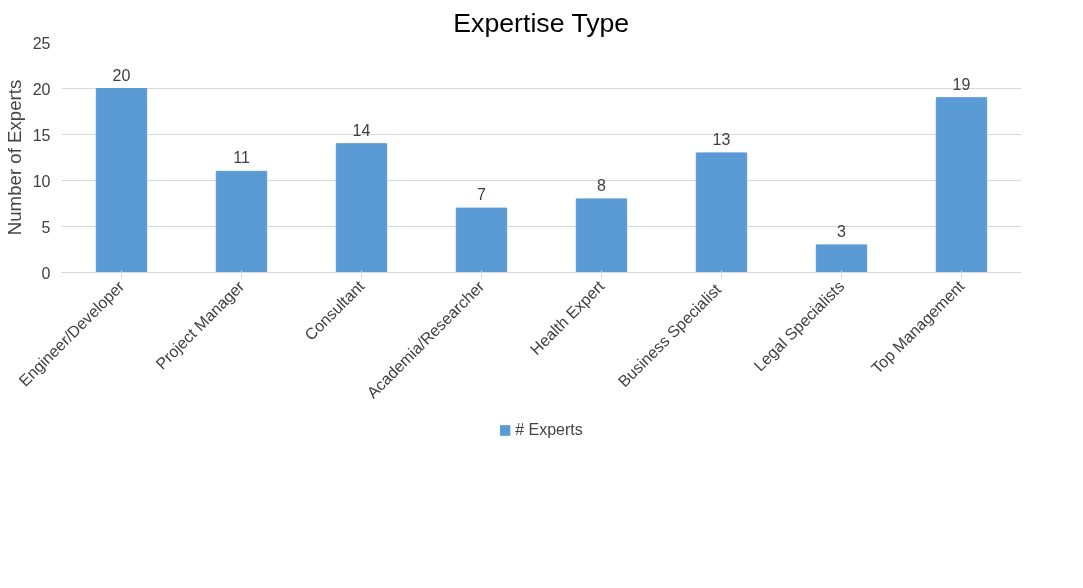 The image size is (1083, 588). What do you see at coordinates (41, 43) in the screenshot?
I see `y-tick-label: 25` at bounding box center [41, 43].